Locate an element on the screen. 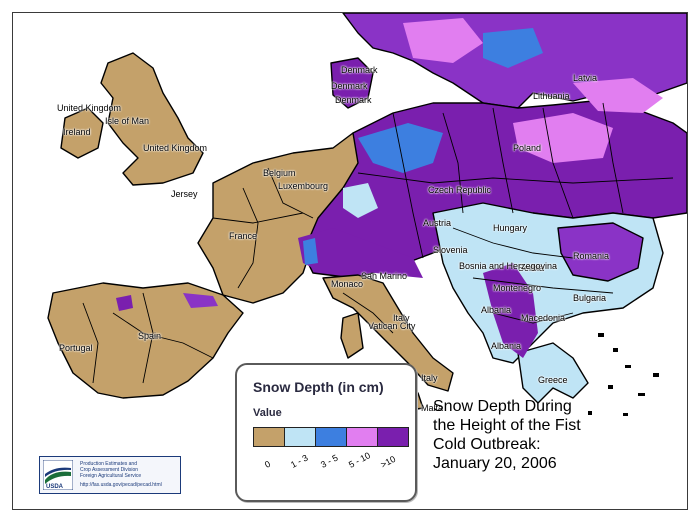  label-luxembourg: Luxembourg is located at coordinates (303, 186).